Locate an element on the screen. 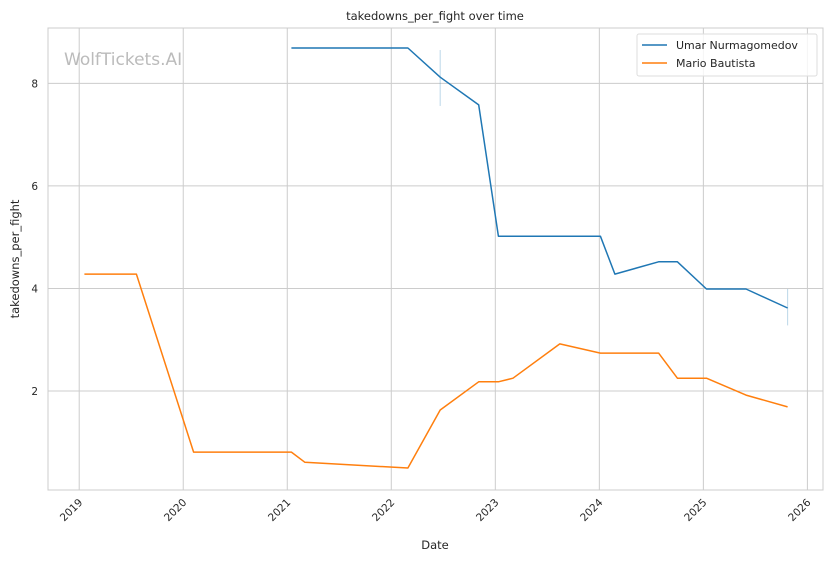  x-tick-label: 2024 is located at coordinates (592, 510).